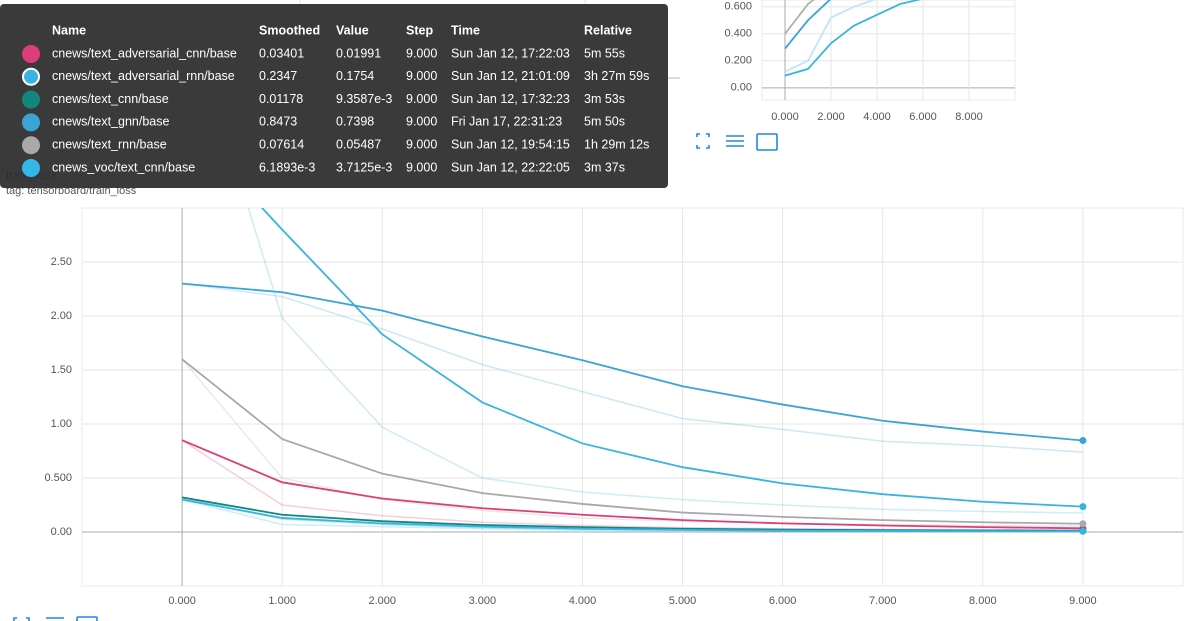 This screenshot has width=1201, height=621. I want to click on tooltip-cell: 5m 55s, so click(604, 53).